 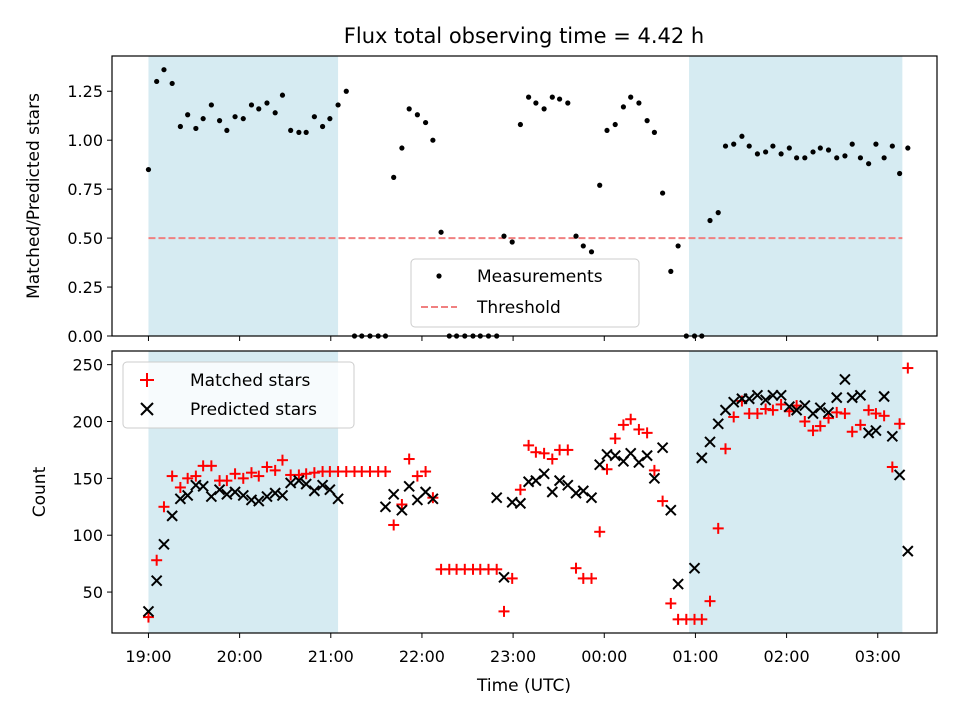 What do you see at coordinates (87, 535) in the screenshot?
I see `y-tick-label: 100` at bounding box center [87, 535].